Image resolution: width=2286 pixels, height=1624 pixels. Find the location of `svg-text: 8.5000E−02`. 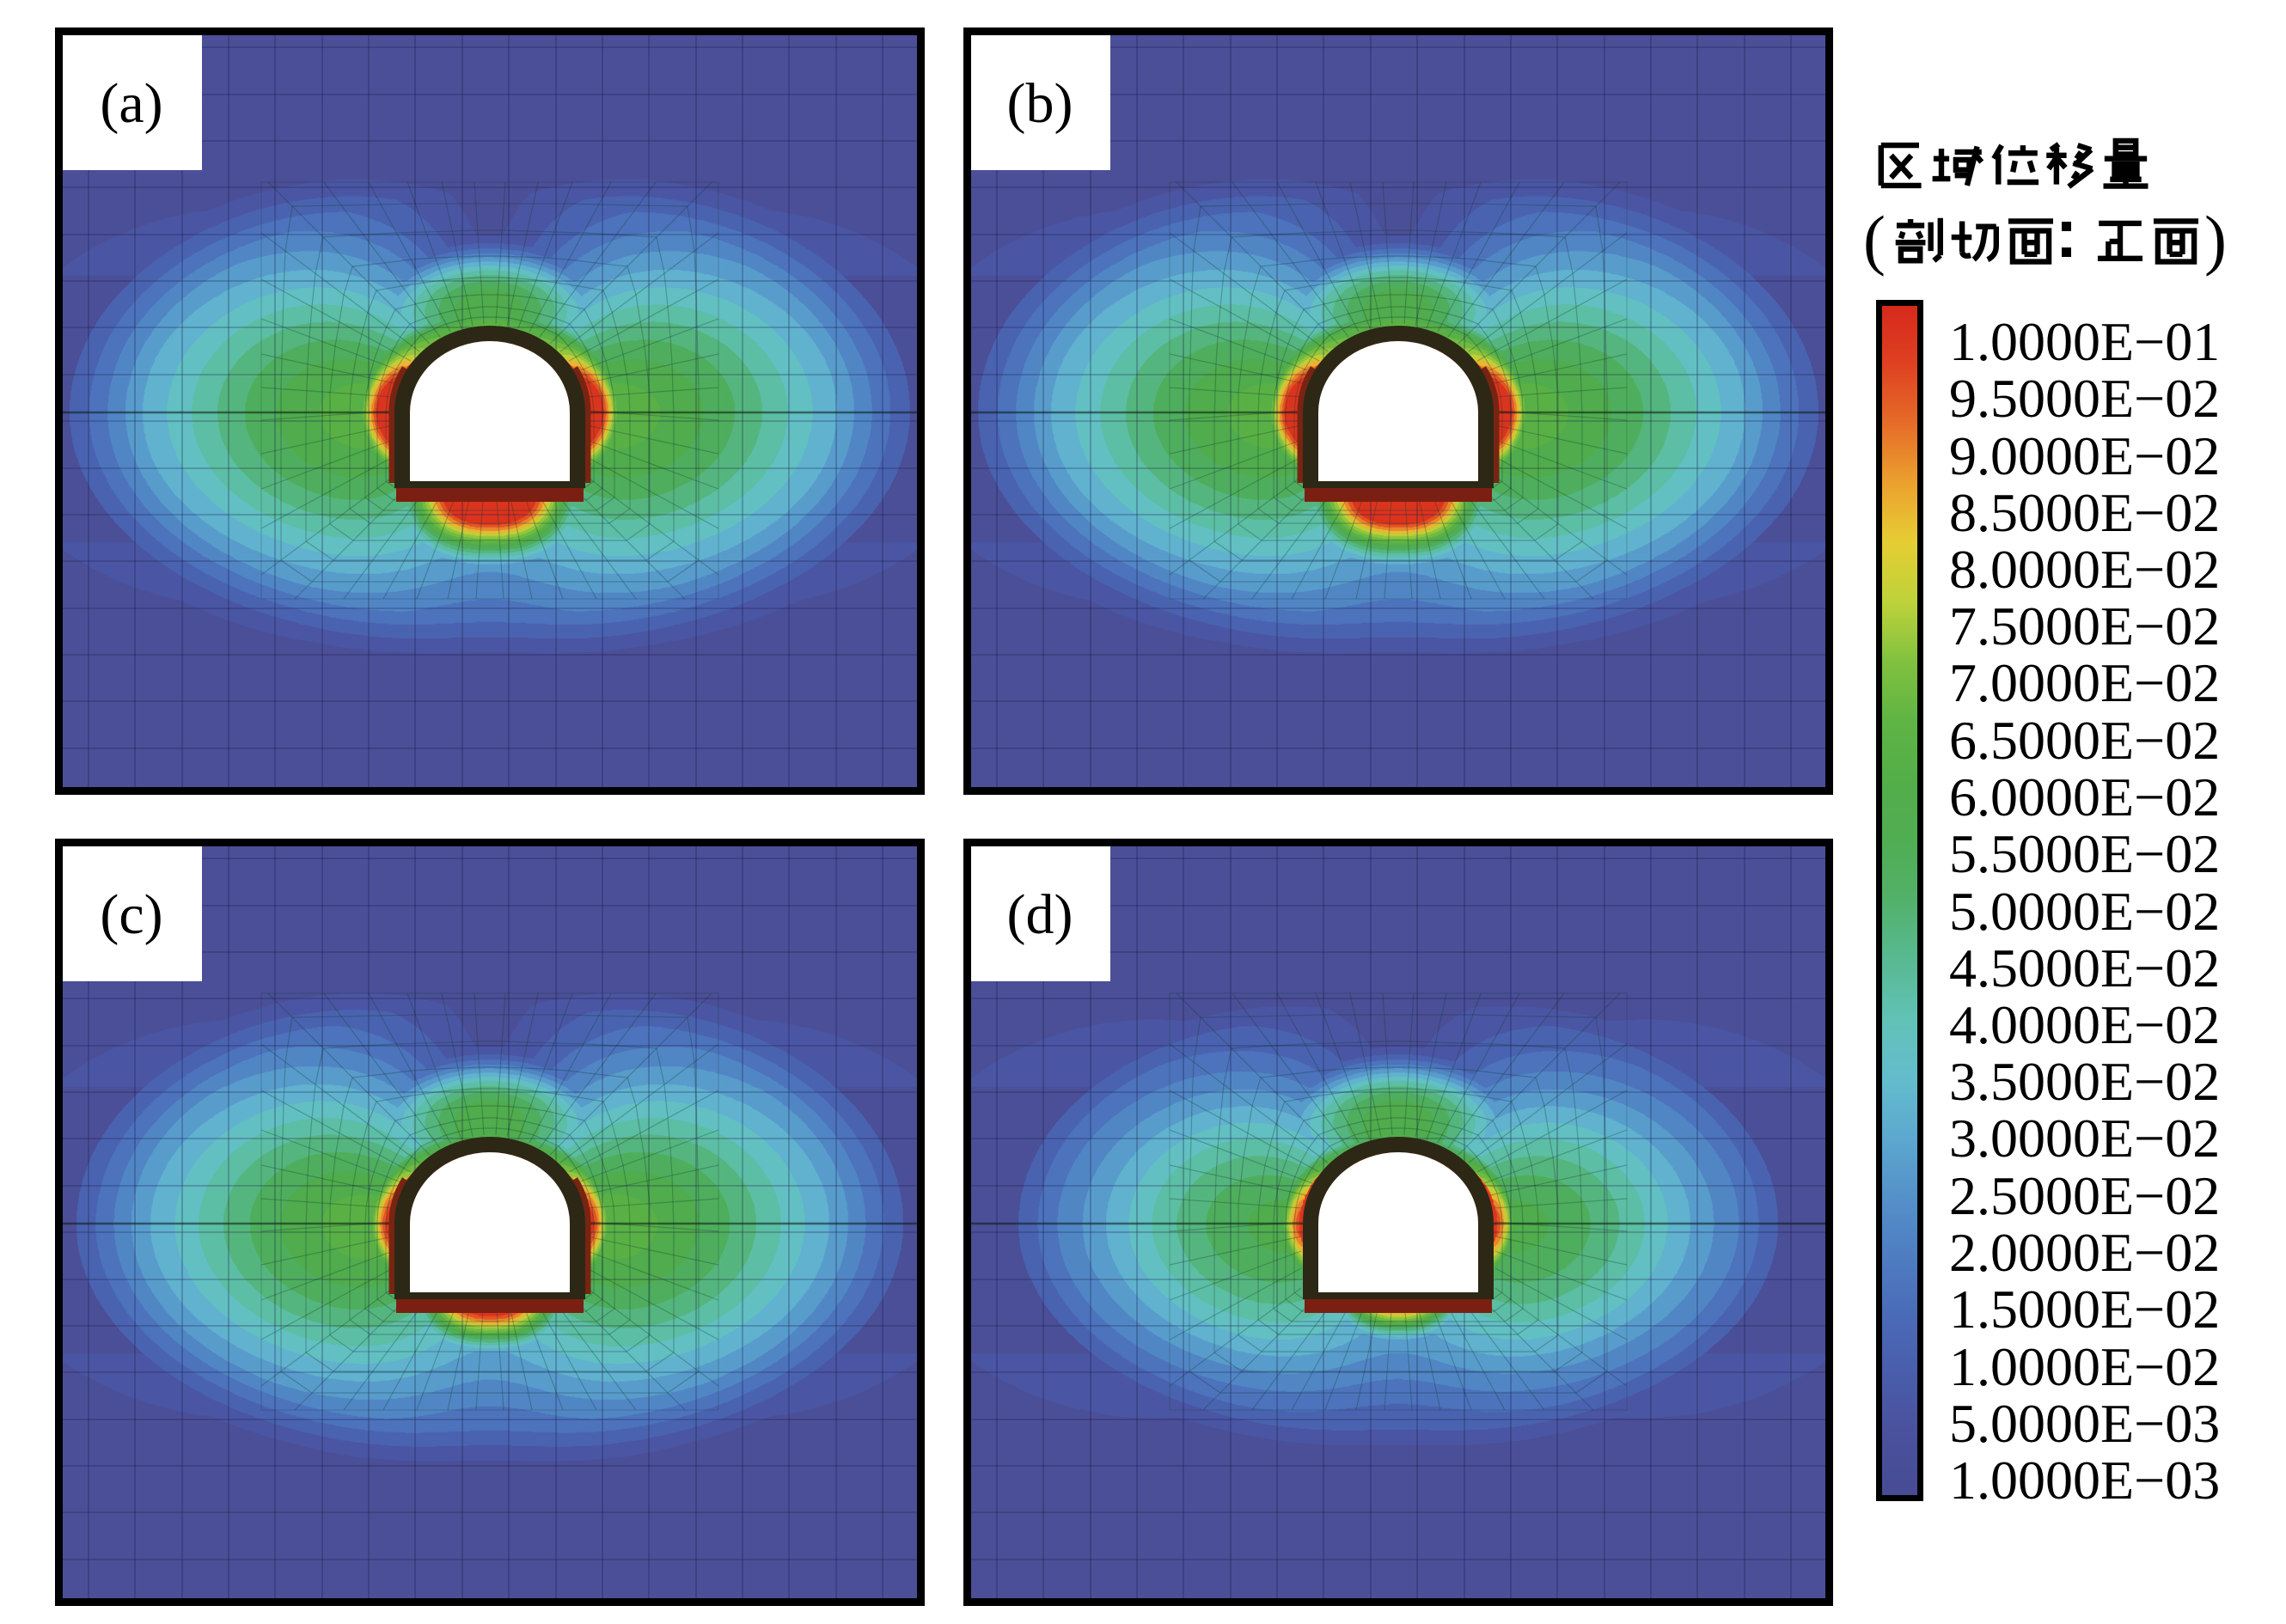

svg-text: 8.5000E−02 is located at coordinates (2085, 512).